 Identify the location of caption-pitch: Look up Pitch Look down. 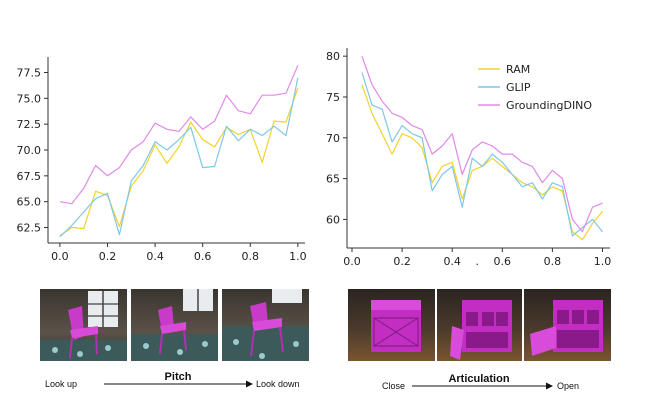
(172, 380).